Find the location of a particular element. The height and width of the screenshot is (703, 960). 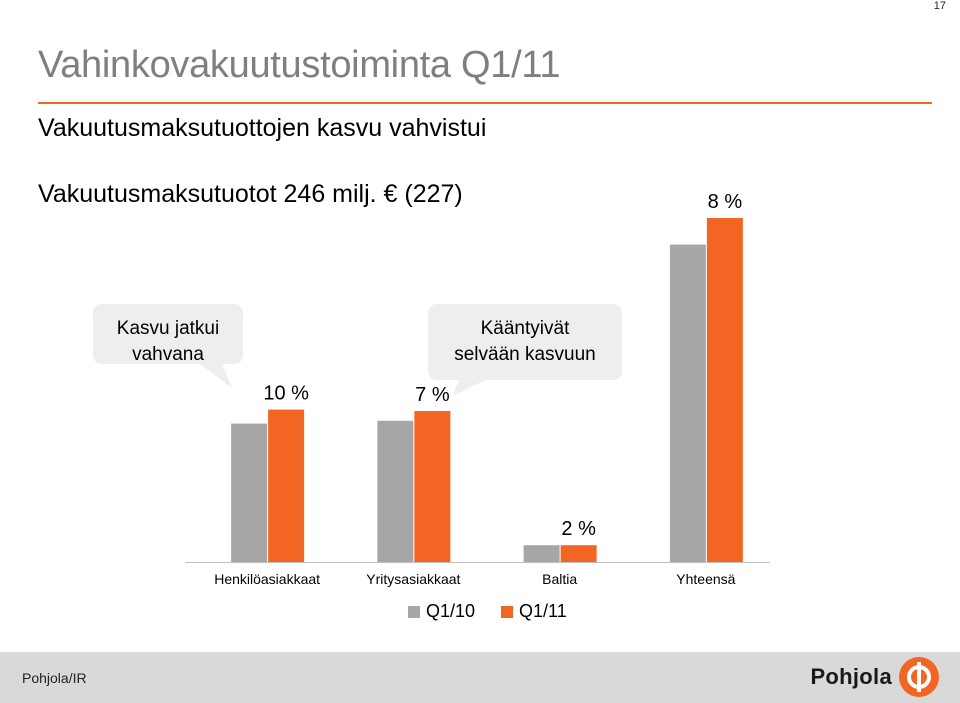

pohjola-logo-text: Pohjola is located at coordinates (851, 676).